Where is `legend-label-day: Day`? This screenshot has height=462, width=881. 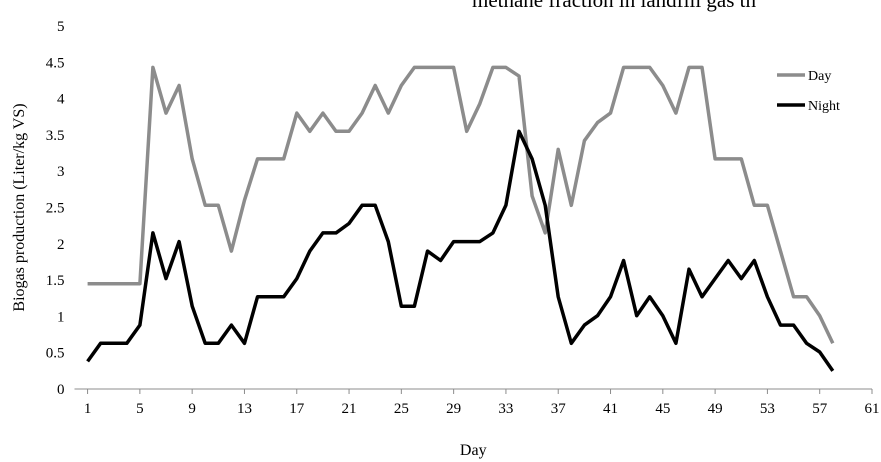
legend-label-day: Day is located at coordinates (819, 76).